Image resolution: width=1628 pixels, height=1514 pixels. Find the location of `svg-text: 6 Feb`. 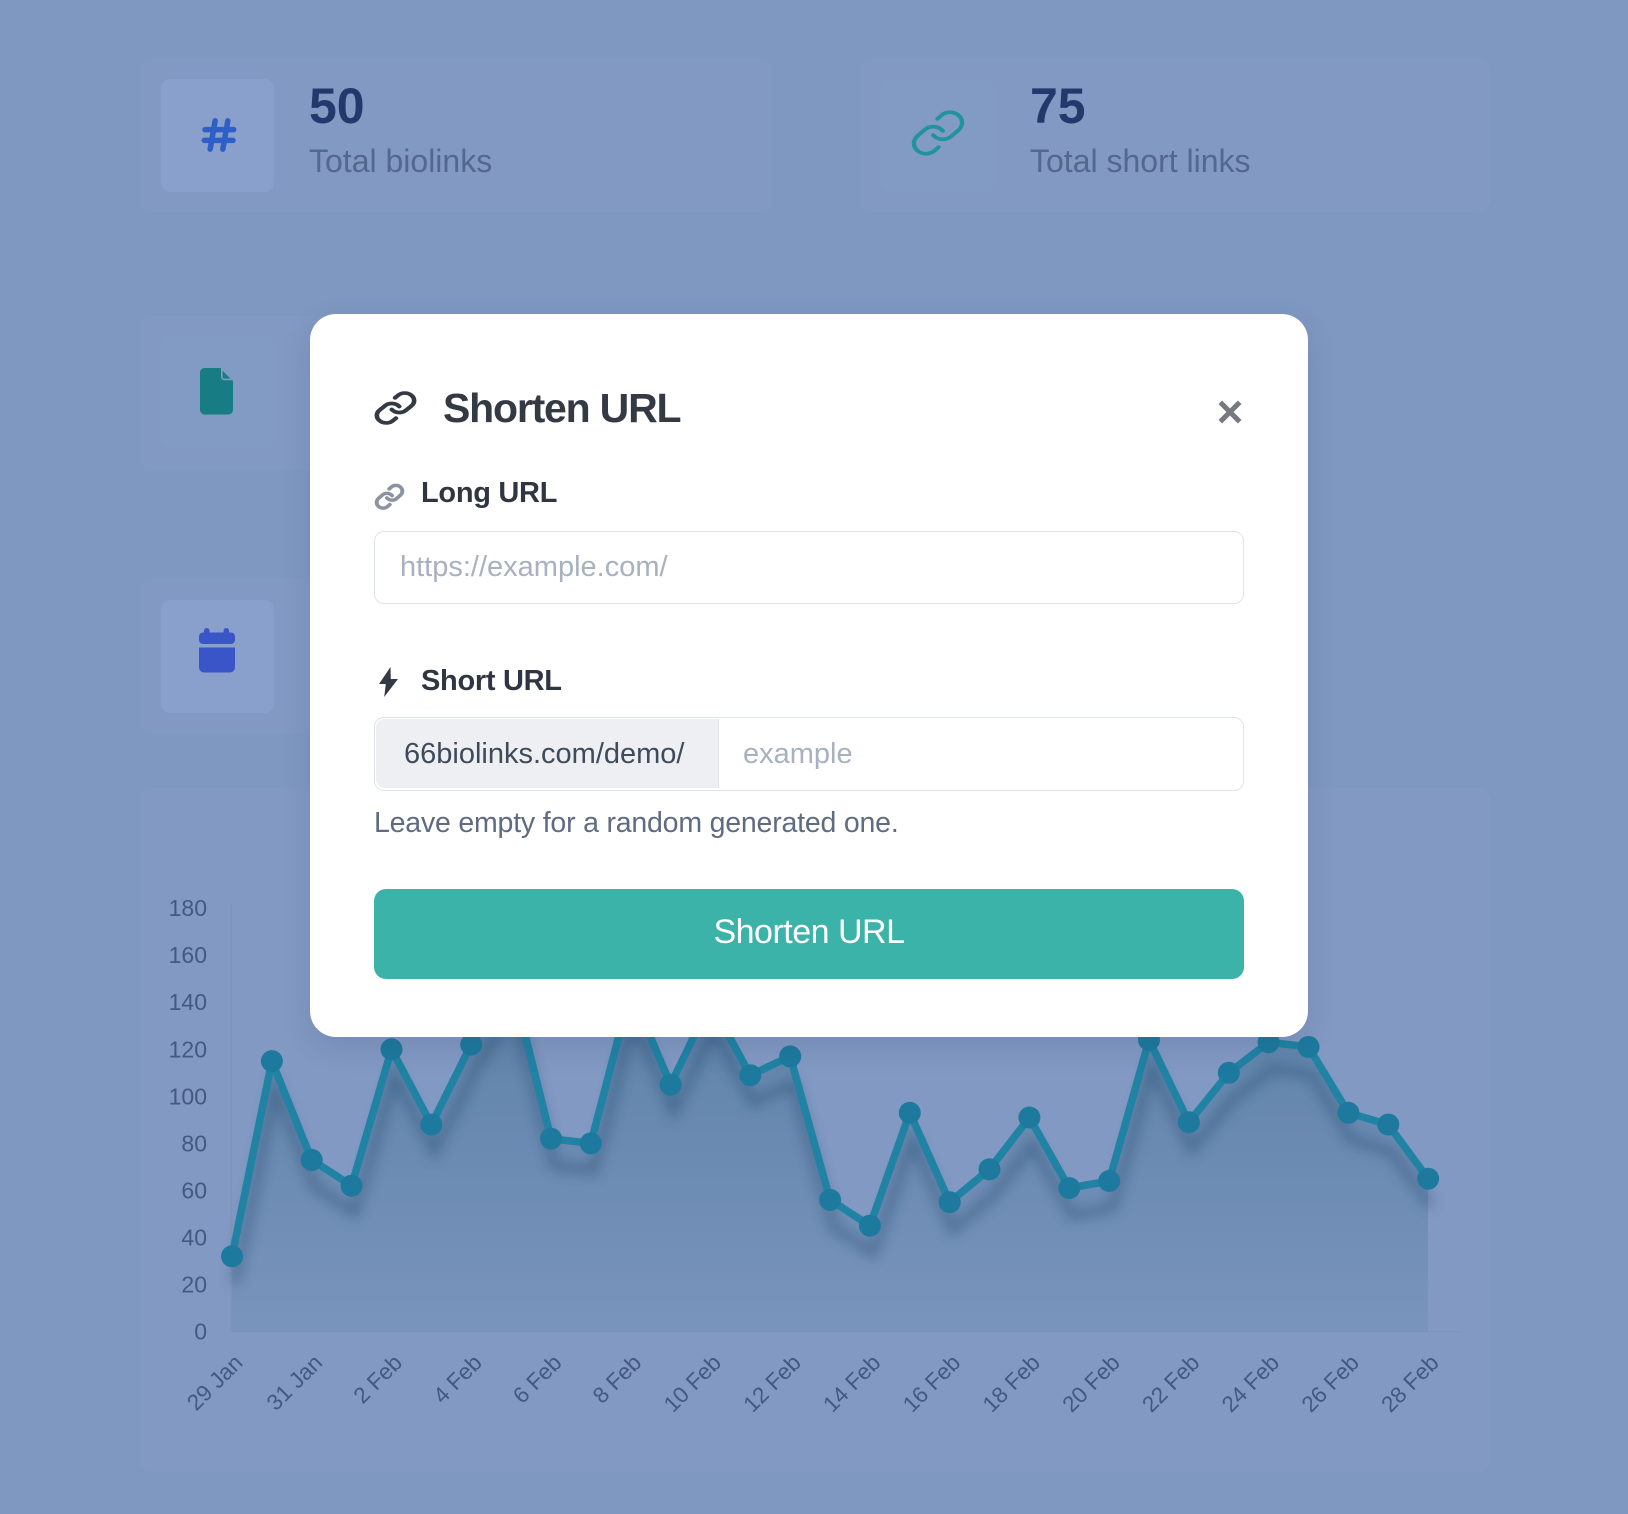

svg-text: 6 Feb is located at coordinates (537, 1379).